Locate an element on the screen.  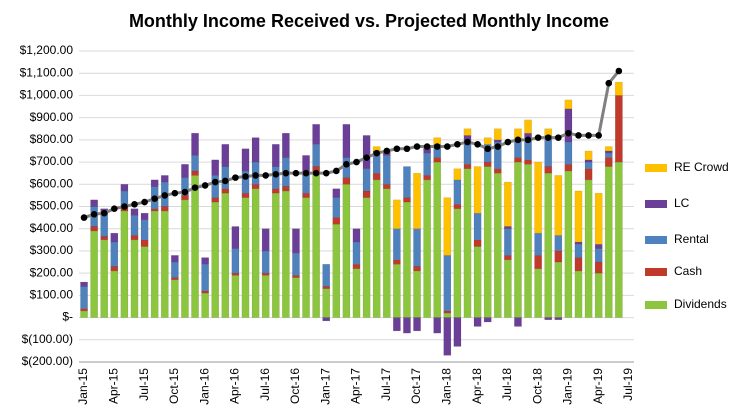
x-tick-label: Apr-18 is located at coordinates (477, 386).